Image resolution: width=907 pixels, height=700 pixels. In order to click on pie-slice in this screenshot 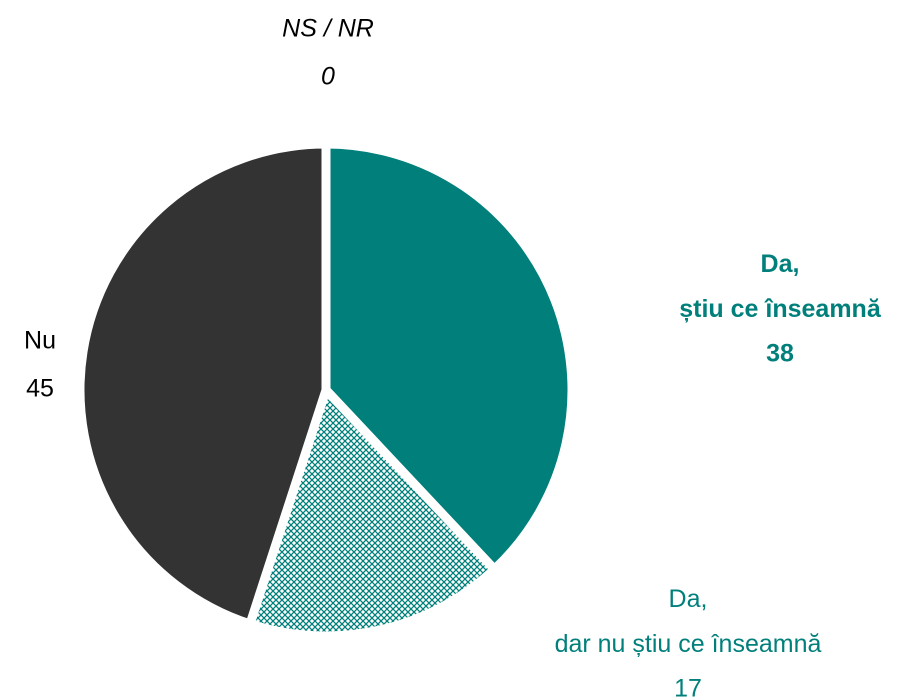, I will do `click(372, 511)`.